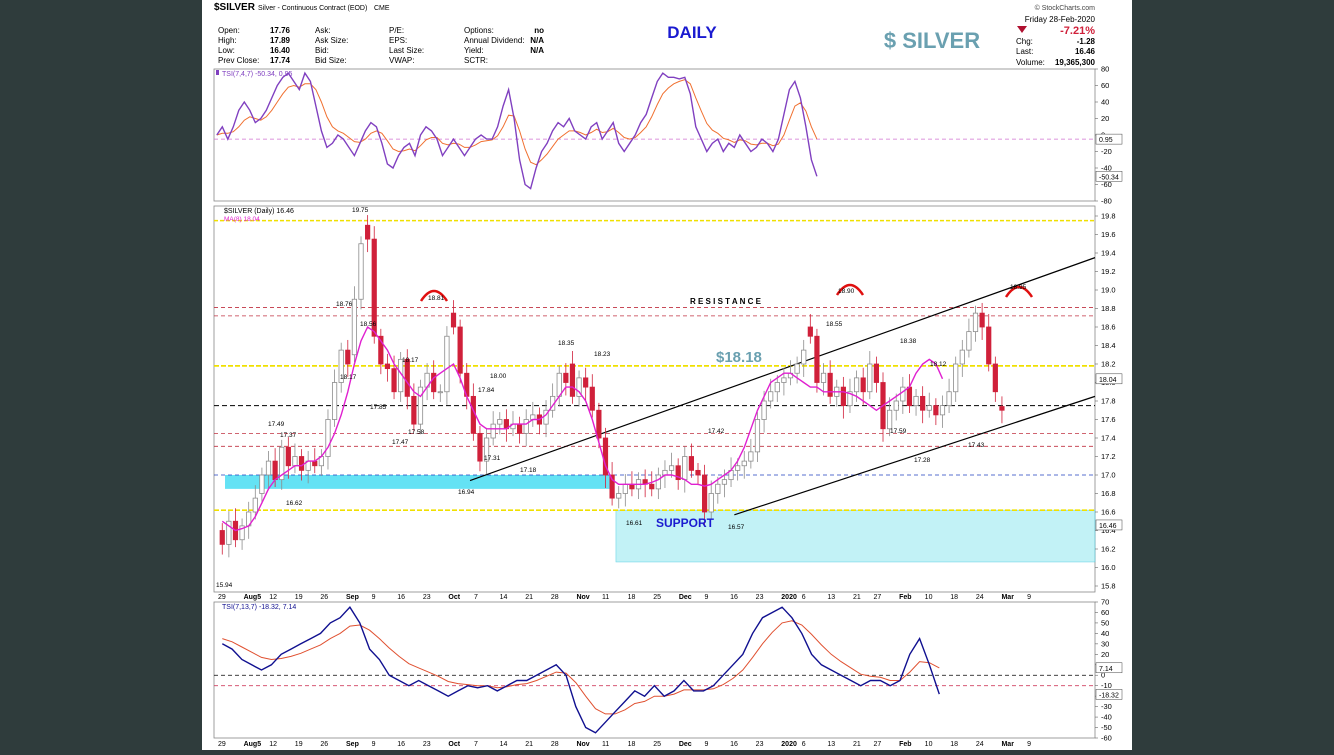 The height and width of the screenshot is (755, 1334). I want to click on x-axis-label-lower: 26, so click(324, 744).